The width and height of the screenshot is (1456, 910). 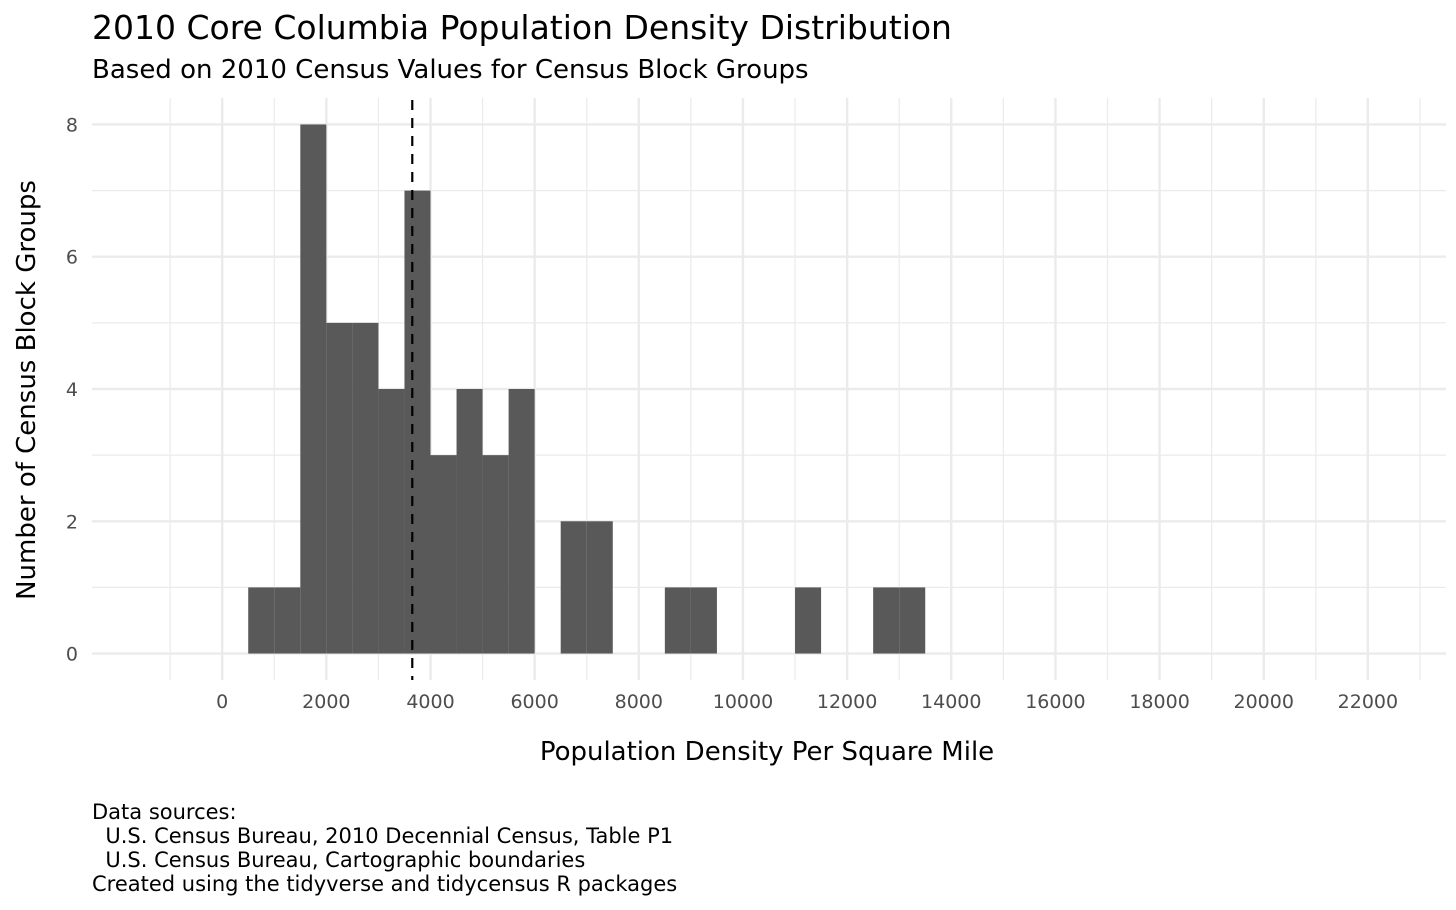 What do you see at coordinates (72, 655) in the screenshot?
I see `y-tick-label: 0` at bounding box center [72, 655].